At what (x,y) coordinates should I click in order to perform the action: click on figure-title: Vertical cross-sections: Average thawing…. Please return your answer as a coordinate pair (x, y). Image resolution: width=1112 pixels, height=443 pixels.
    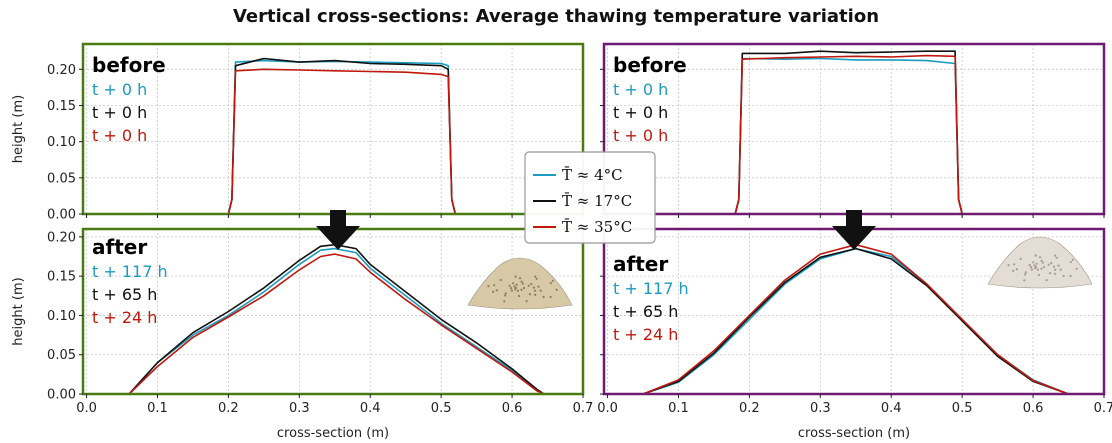
    Looking at the image, I should click on (556, 16).